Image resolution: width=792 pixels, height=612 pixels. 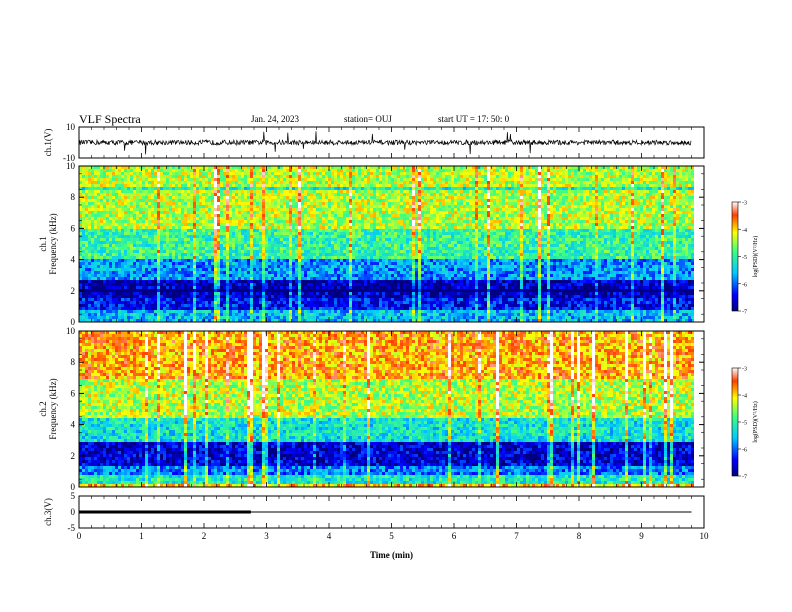 I want to click on ch1-spectrogram-colorbar-tick-label: -3, so click(x=744, y=204).